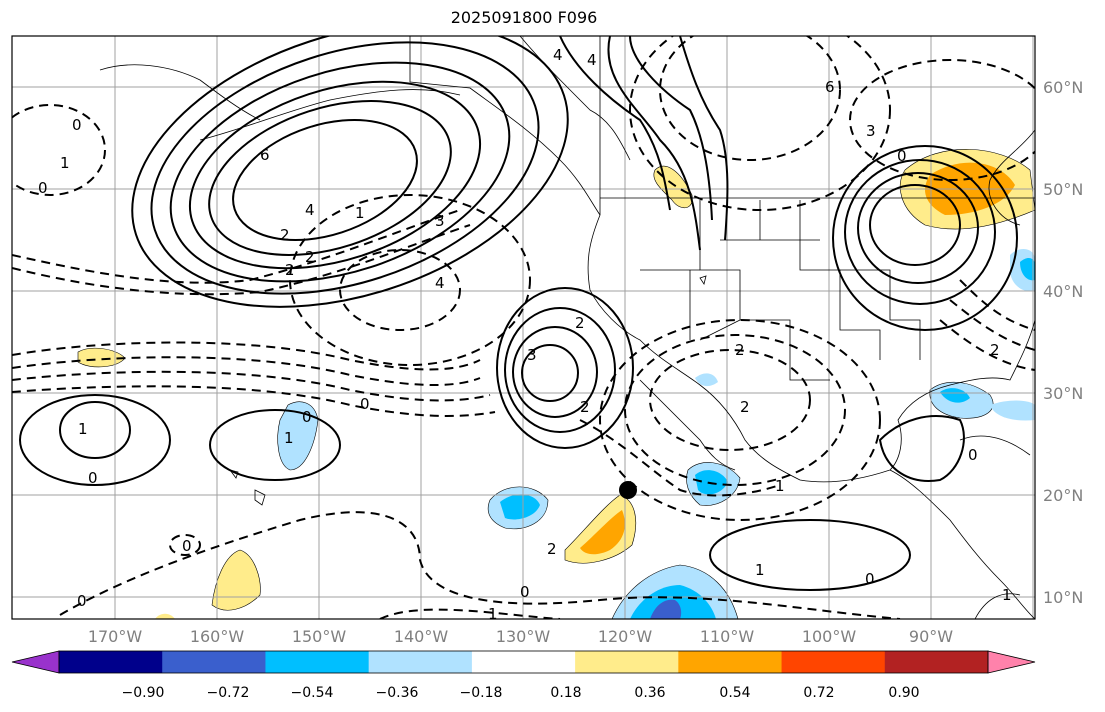  Describe the element at coordinates (481, 693) in the screenshot. I see `colorbar-tick: −0.18` at that location.